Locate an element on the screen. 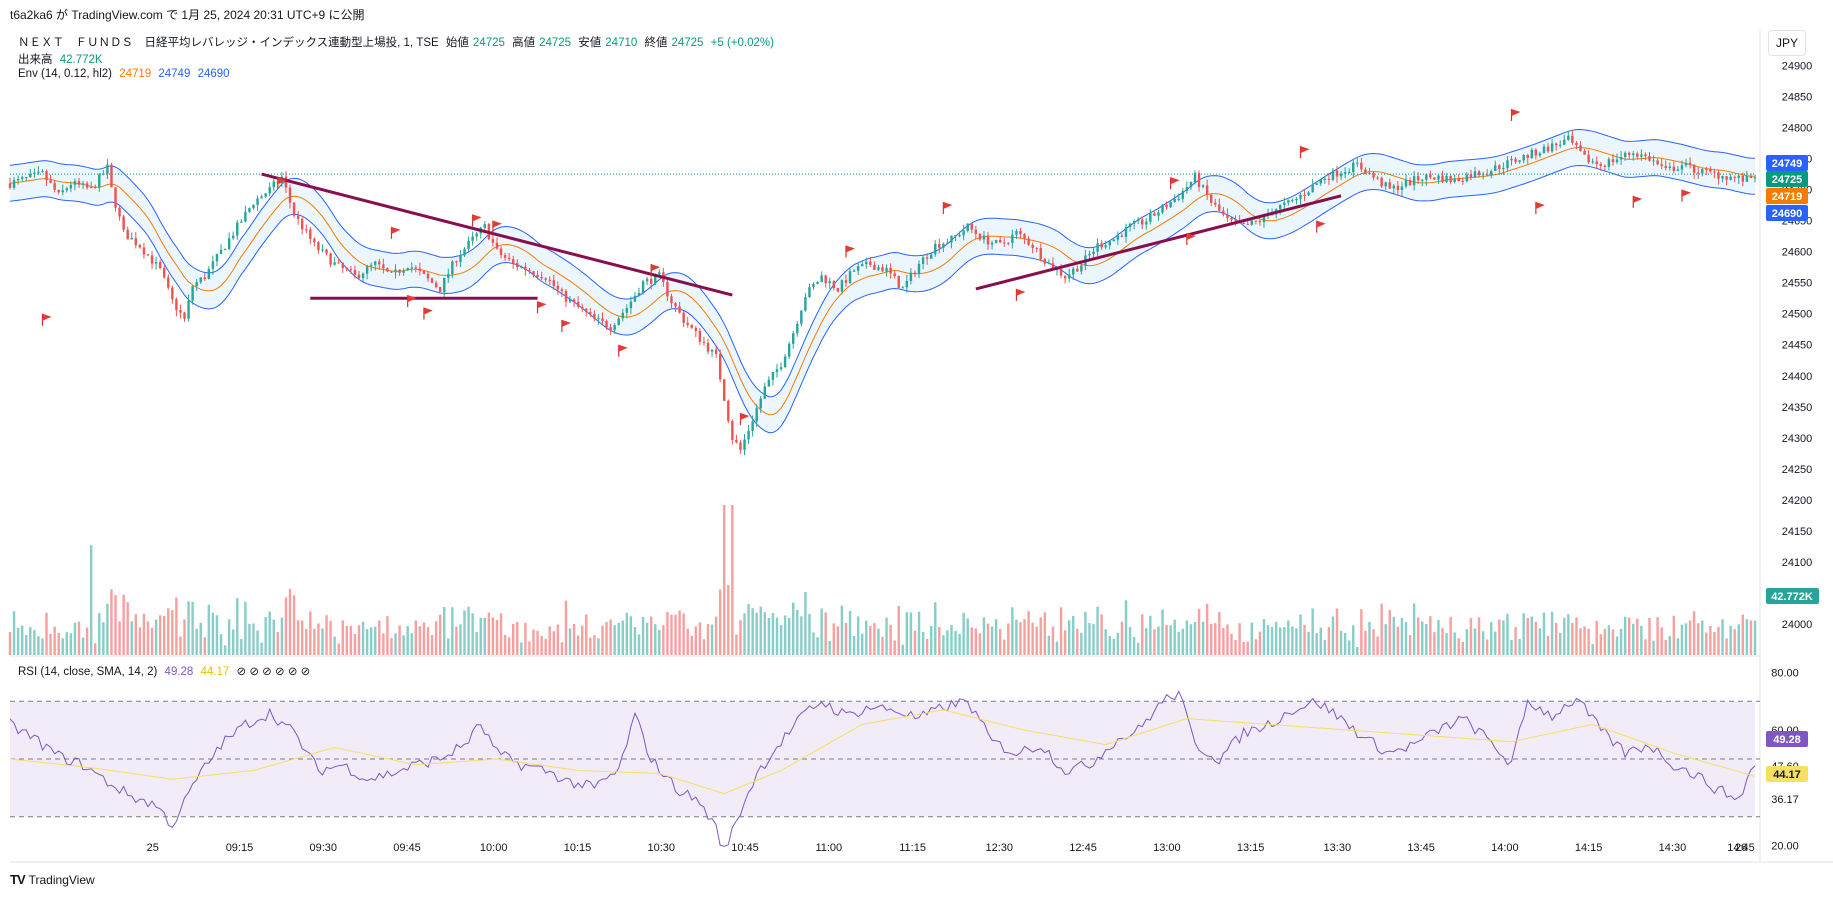 The image size is (1833, 897). price-tick: 24400 is located at coordinates (1797, 377).